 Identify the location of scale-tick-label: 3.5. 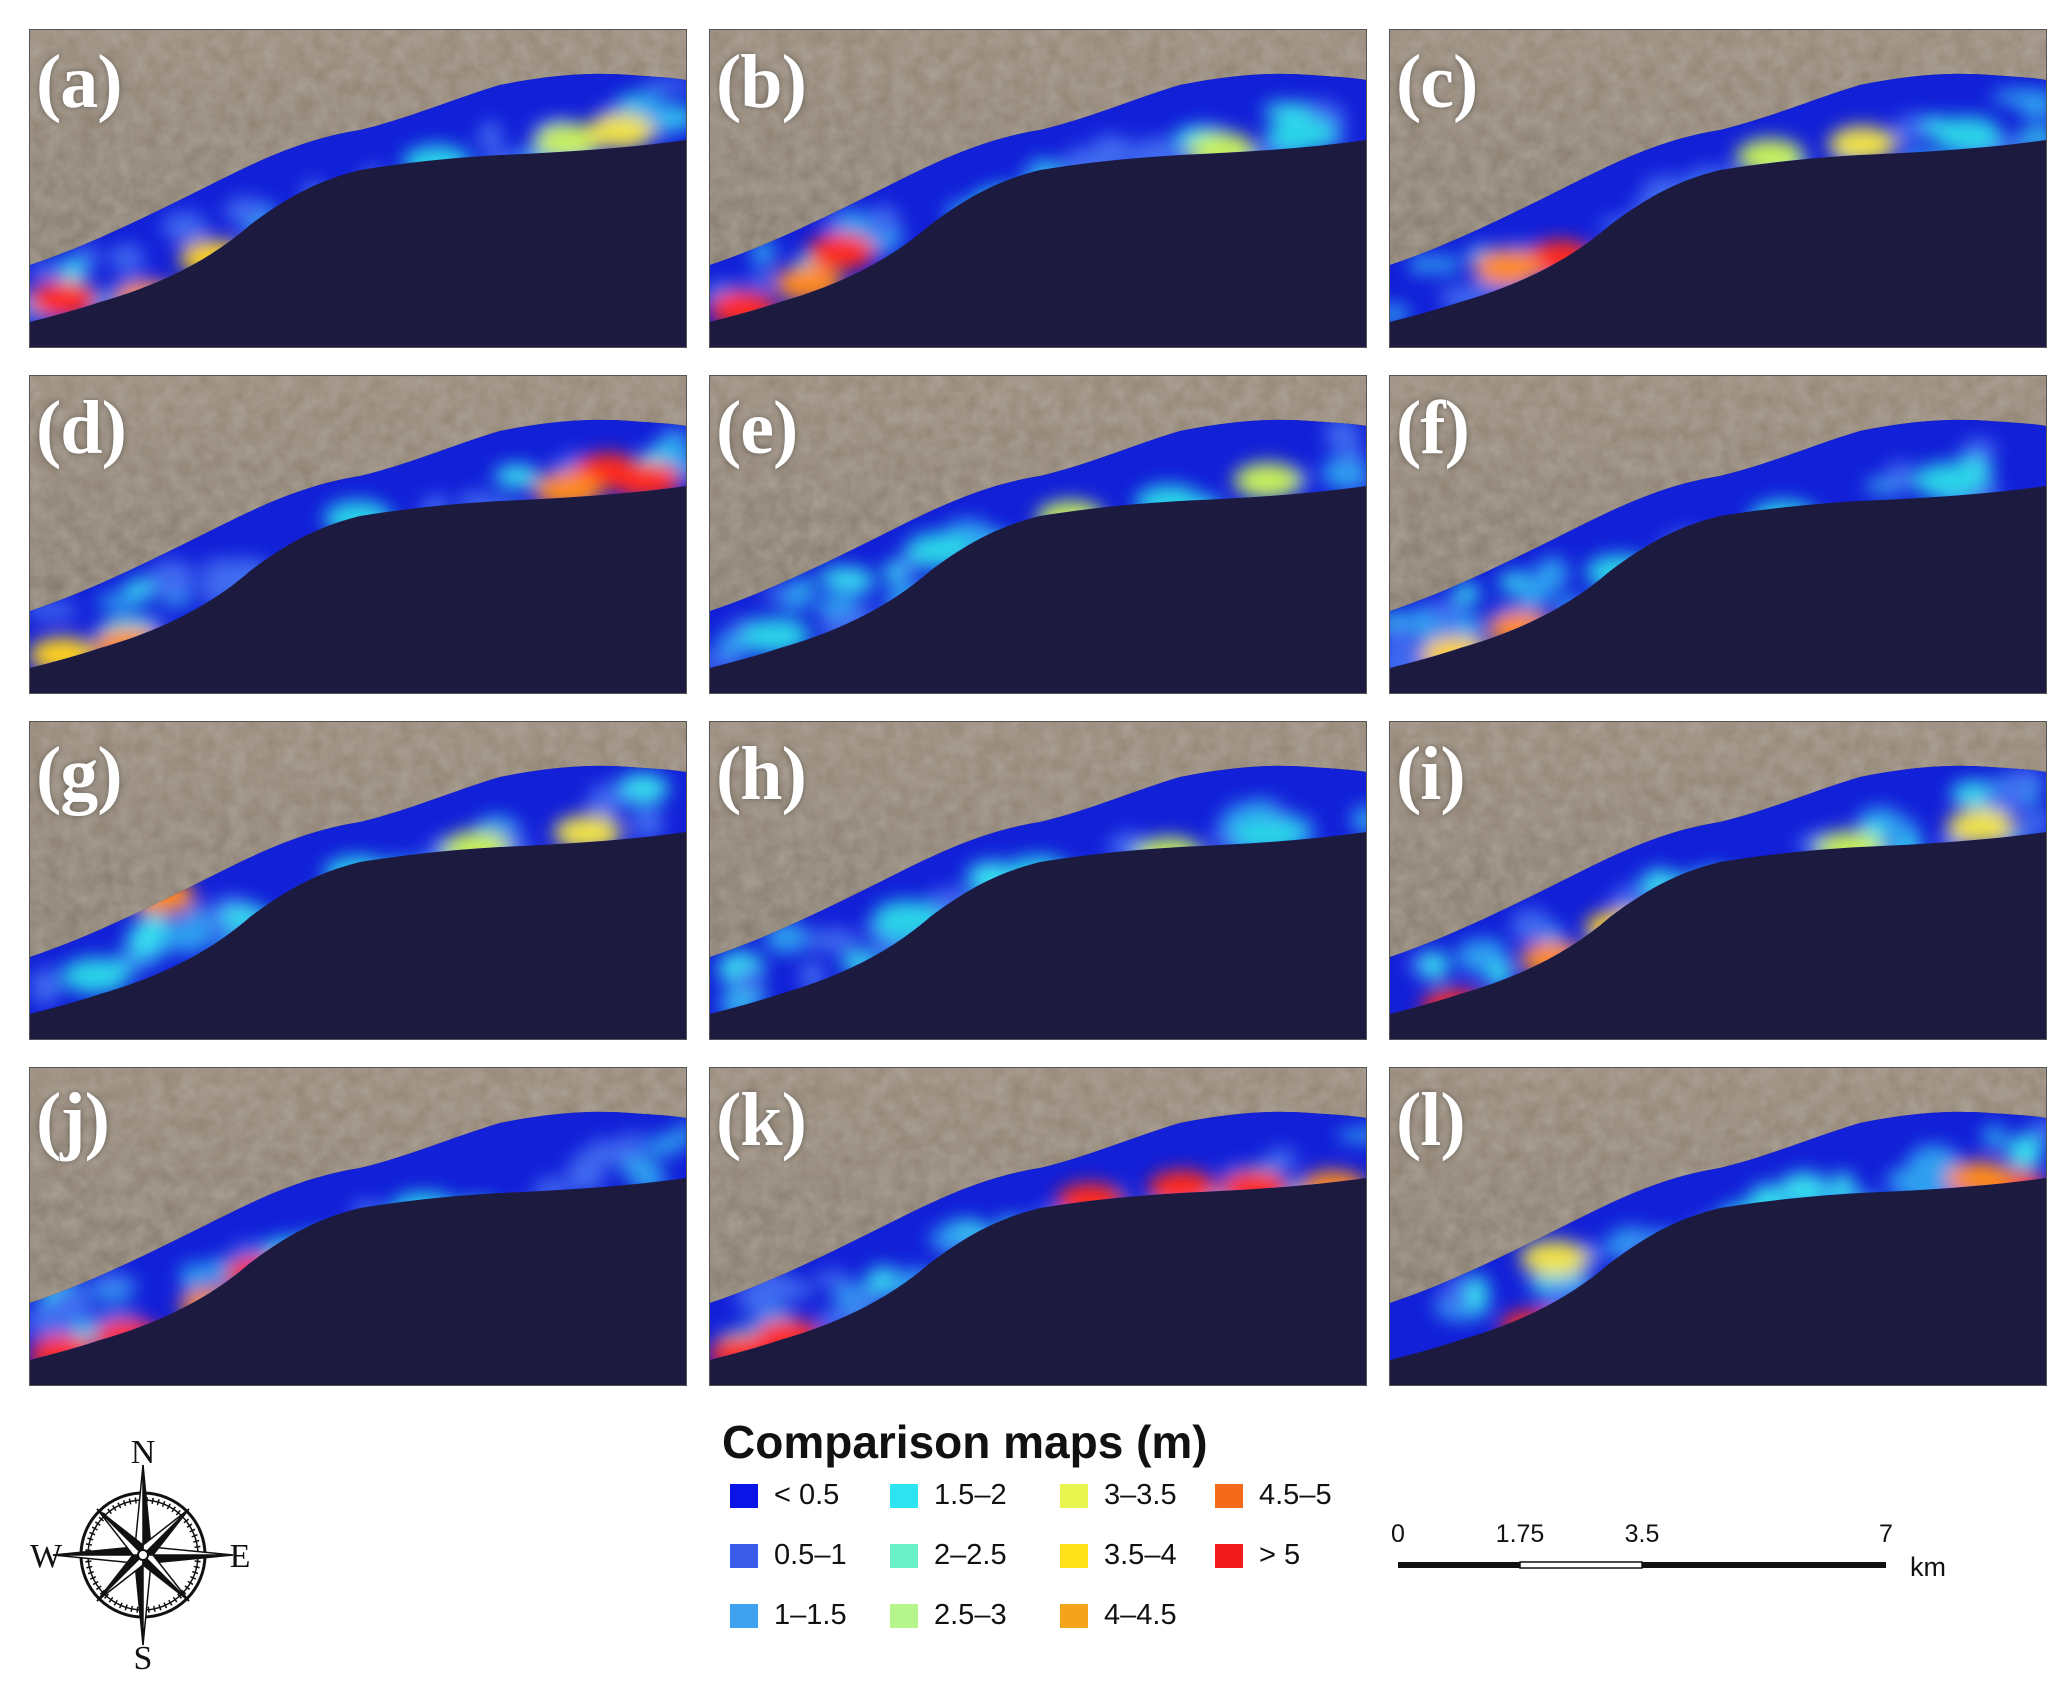
(1642, 1534).